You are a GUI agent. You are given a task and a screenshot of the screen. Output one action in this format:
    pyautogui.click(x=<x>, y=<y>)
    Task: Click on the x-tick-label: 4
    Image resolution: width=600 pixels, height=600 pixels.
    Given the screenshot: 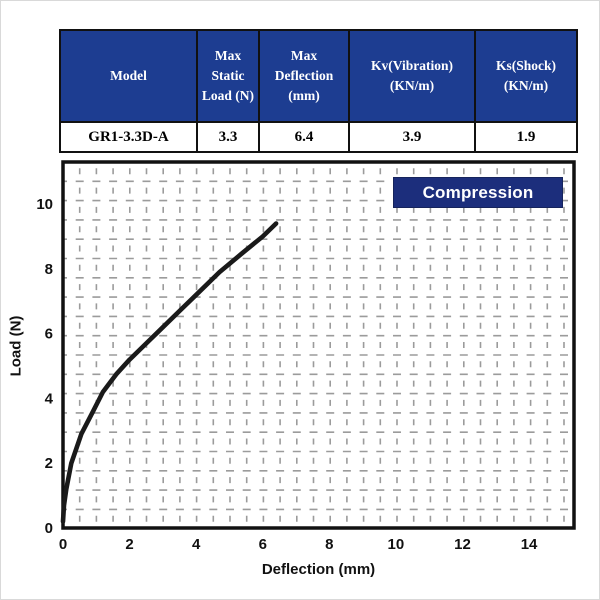 What is the action you would take?
    pyautogui.click(x=196, y=544)
    